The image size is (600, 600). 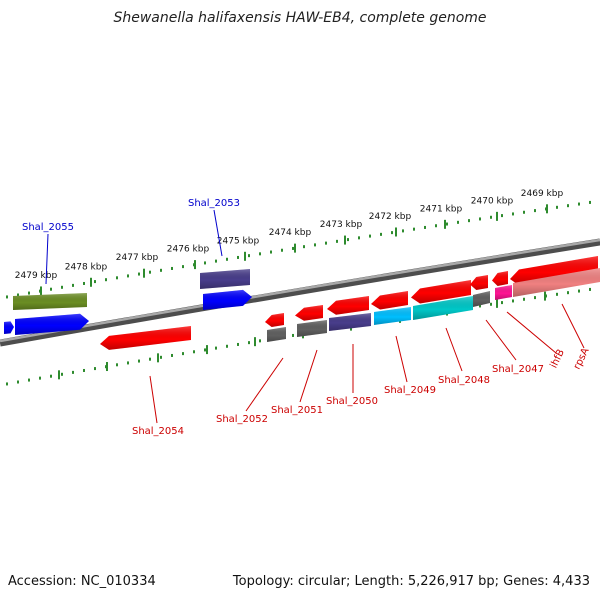 I want to click on gene-block-shal-2051, so click(x=309, y=313).